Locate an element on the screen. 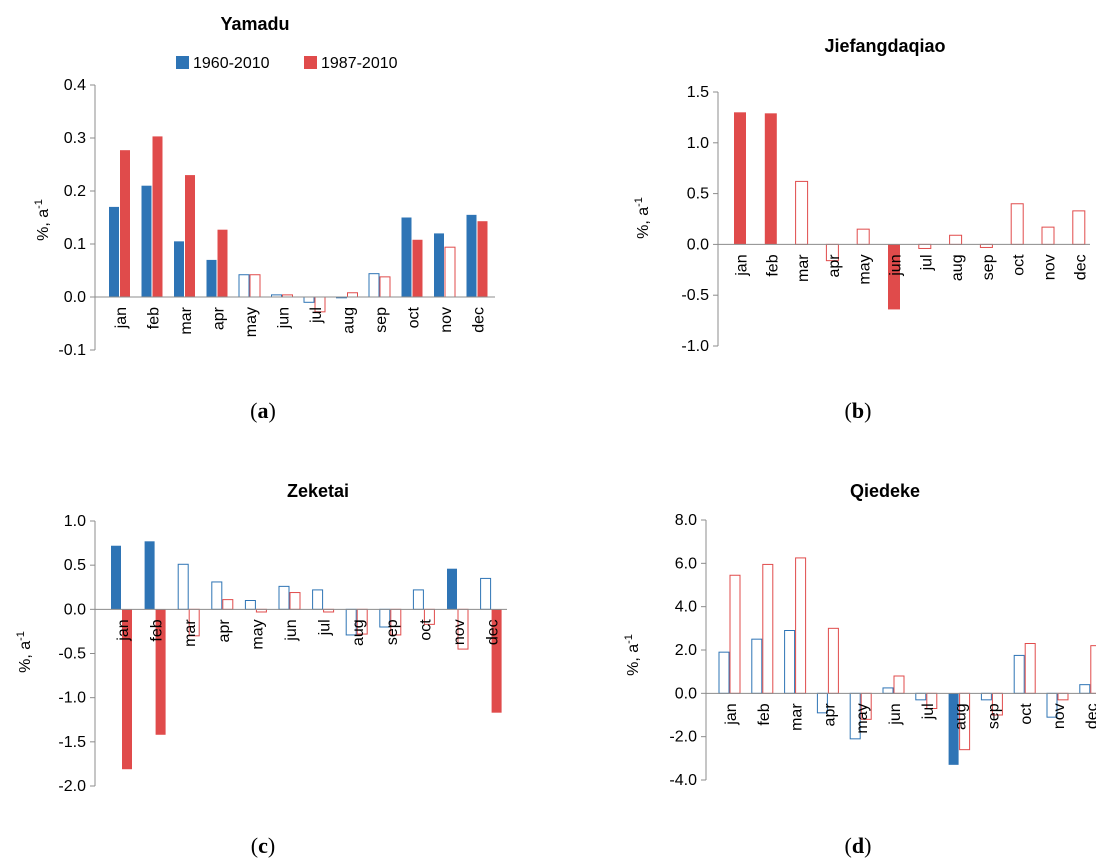 This screenshot has width=1096, height=859. y-tick-label: -0.5 is located at coordinates (72, 654).